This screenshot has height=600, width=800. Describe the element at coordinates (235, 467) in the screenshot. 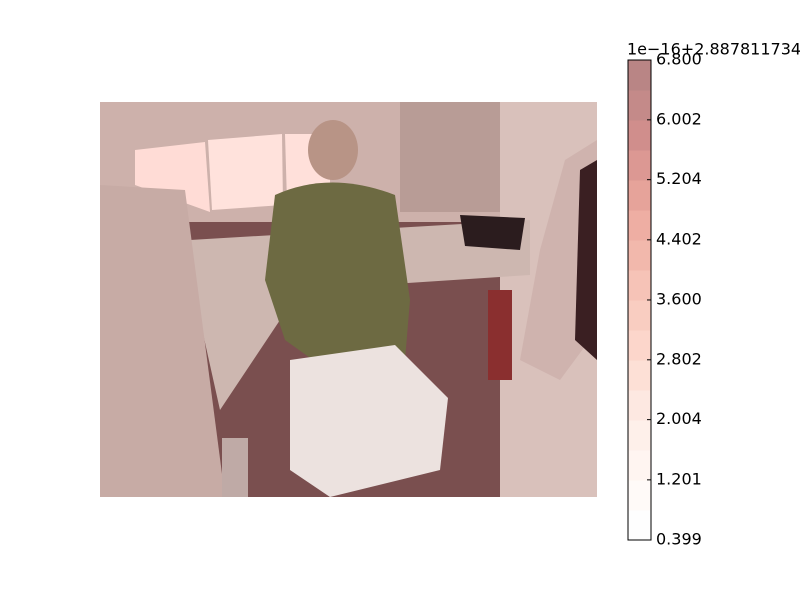

I see `photo-trash-can` at that location.